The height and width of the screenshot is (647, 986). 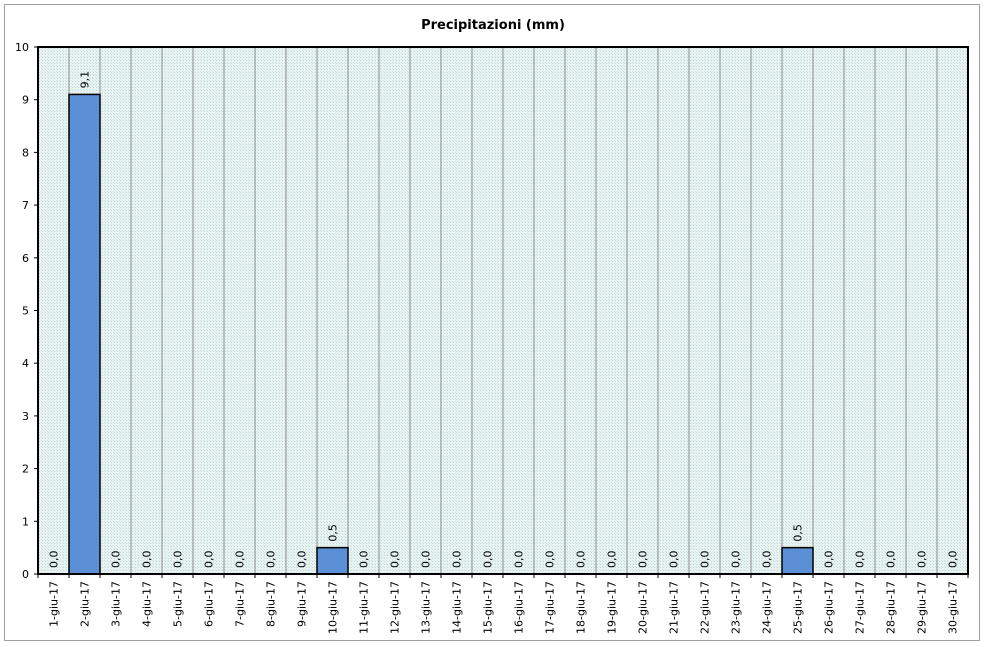 What do you see at coordinates (54, 604) in the screenshot?
I see `x-tick-label: 1-giu-17` at bounding box center [54, 604].